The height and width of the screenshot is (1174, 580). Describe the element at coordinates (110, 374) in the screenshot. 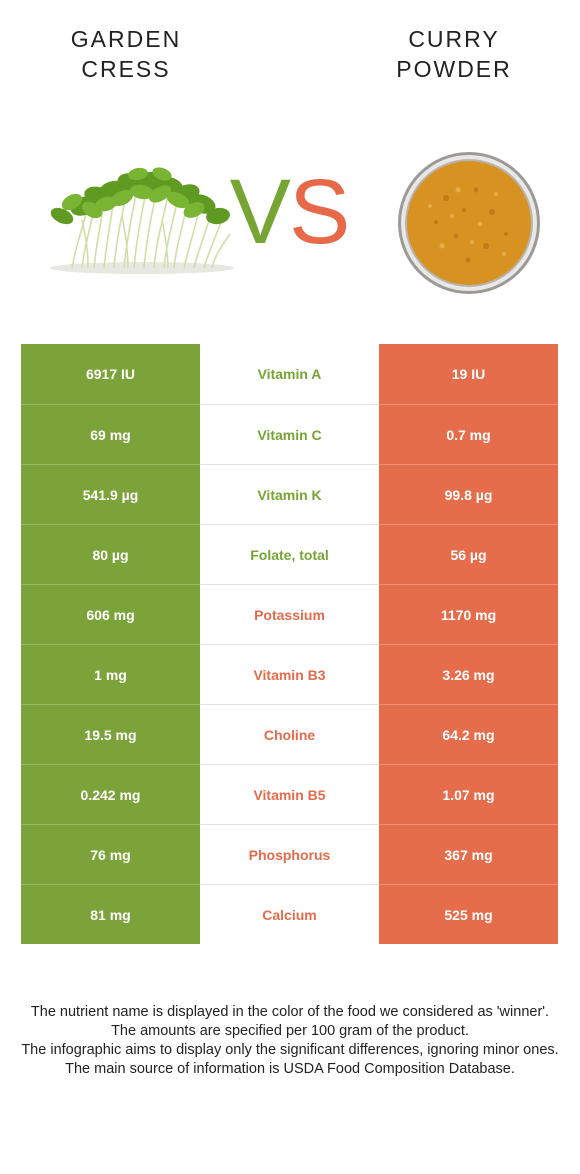

I see `left-value-cell: 6917 IU` at that location.